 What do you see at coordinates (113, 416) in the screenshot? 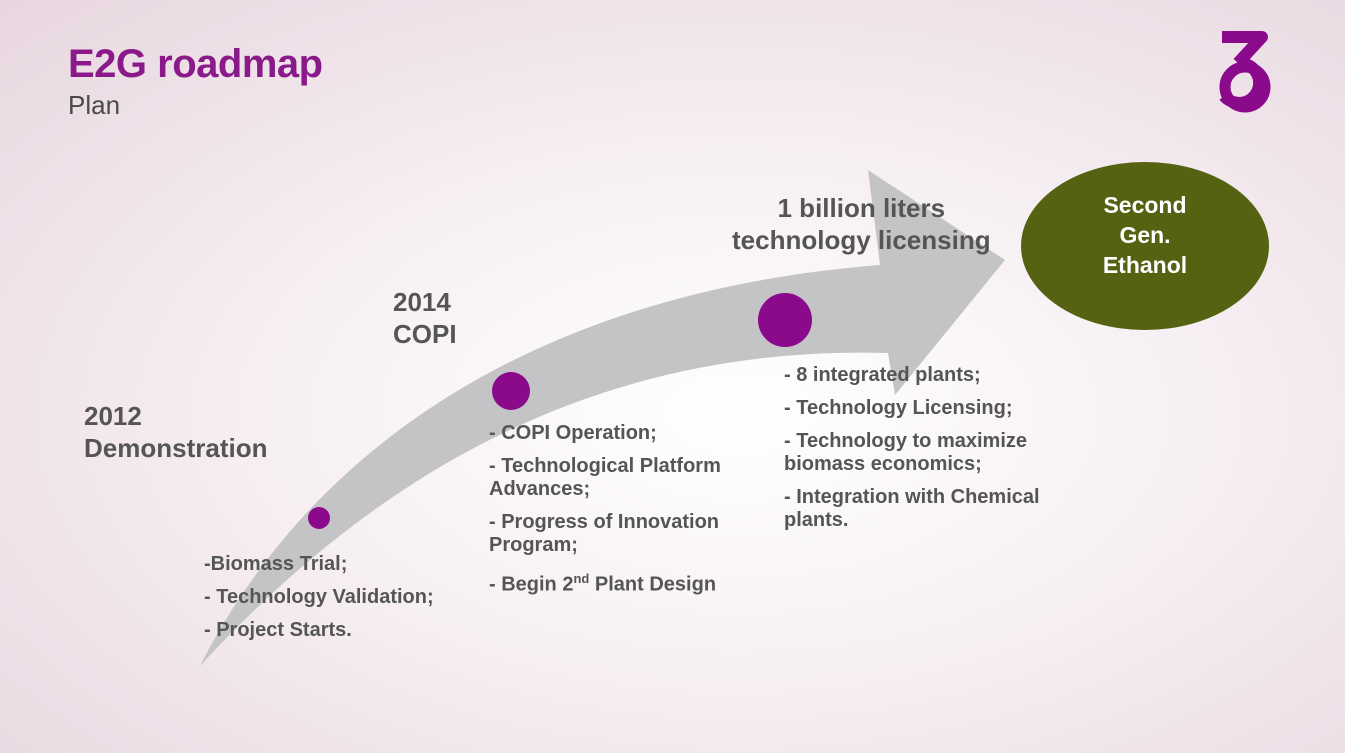
I see `milestone-year: 2012` at bounding box center [113, 416].